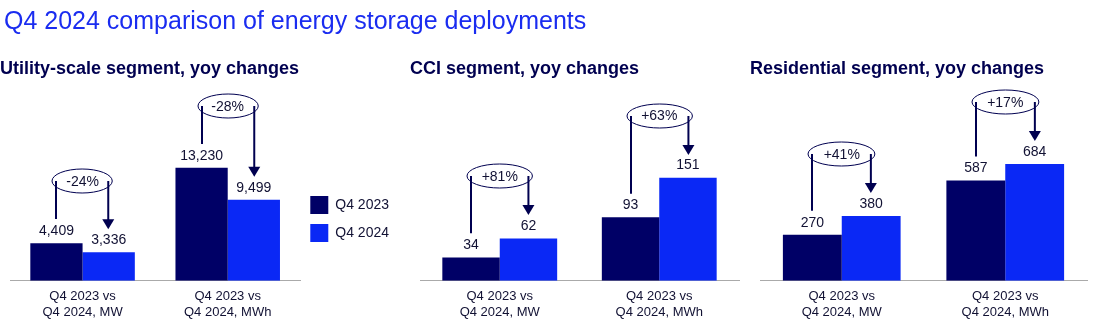 Image resolution: width=1093 pixels, height=334 pixels. Describe the element at coordinates (228, 105) in the screenshot. I see `text: -28%` at that location.